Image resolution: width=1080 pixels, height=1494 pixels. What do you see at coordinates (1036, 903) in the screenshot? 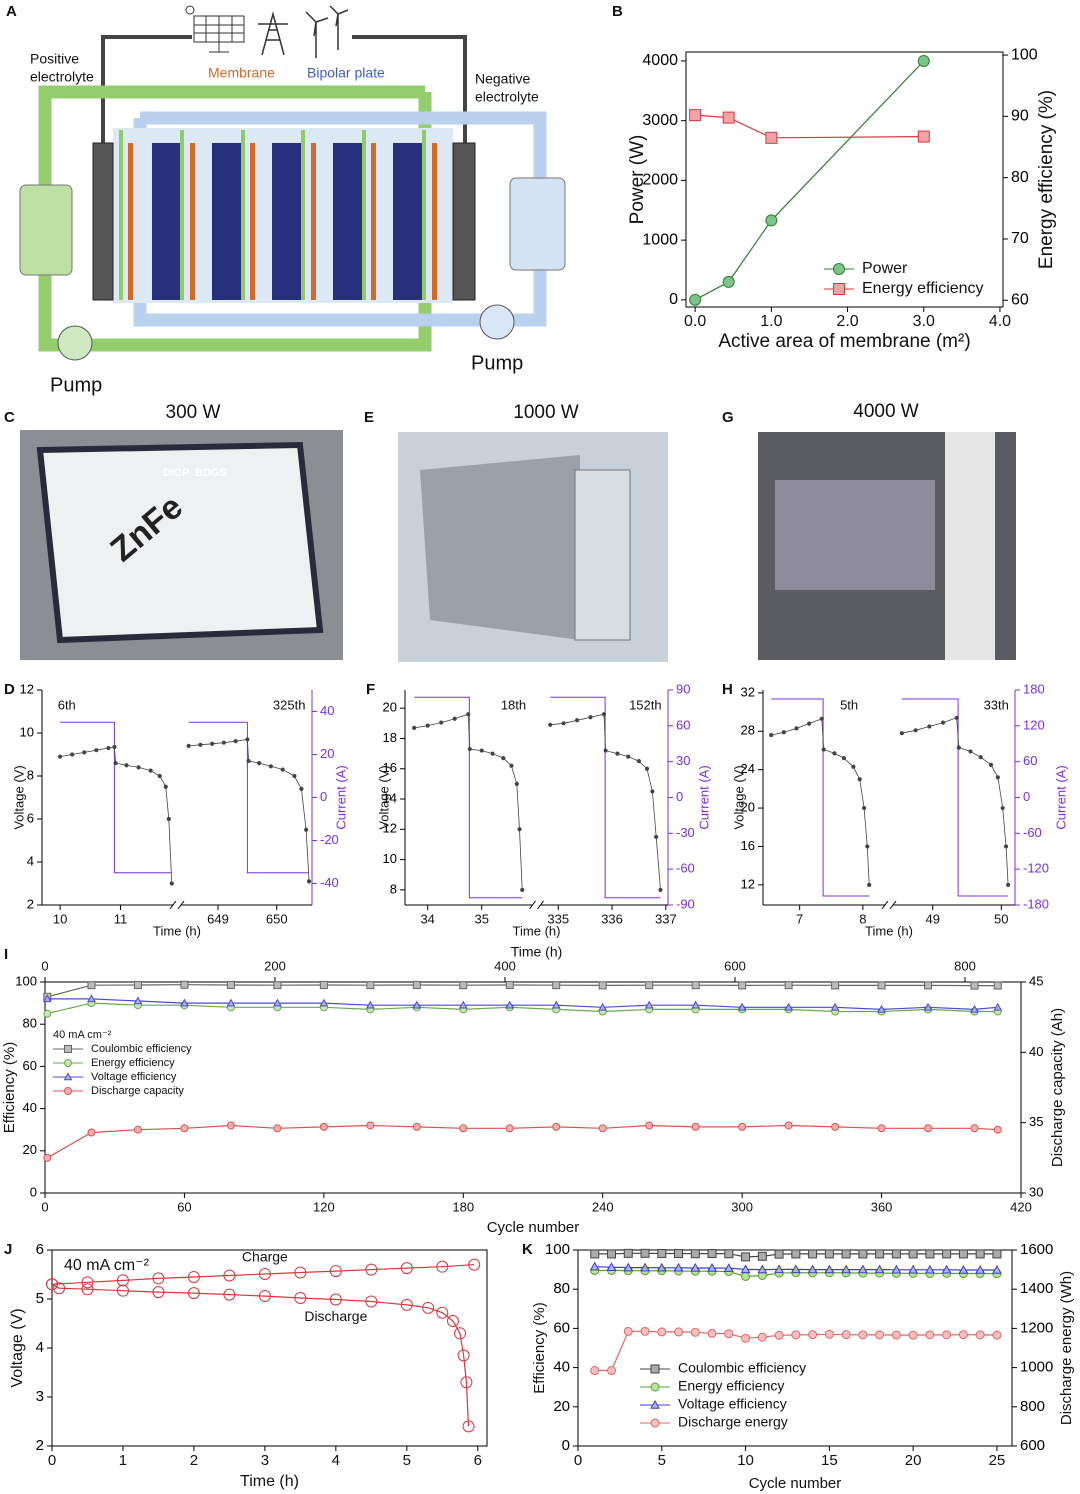
I see `y-tick-label: -180` at bounding box center [1036, 903].